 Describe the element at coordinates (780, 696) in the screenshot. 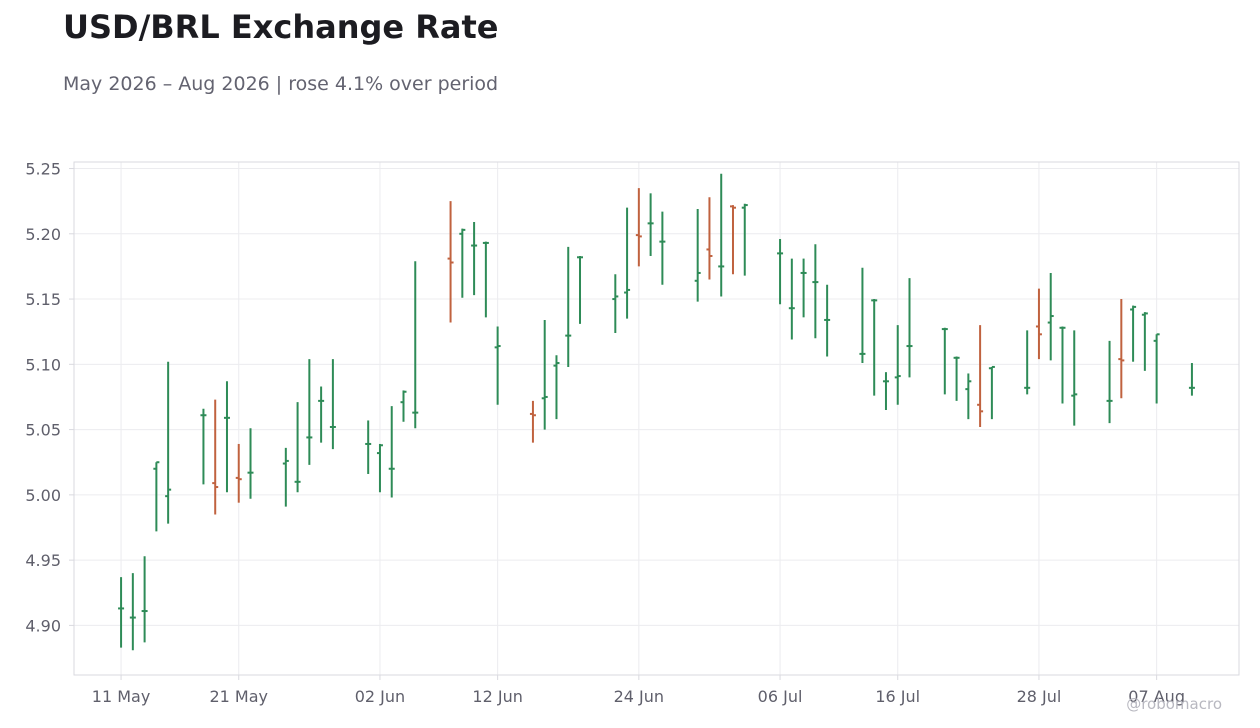

I see `x-tick-label: 06 Jul` at that location.